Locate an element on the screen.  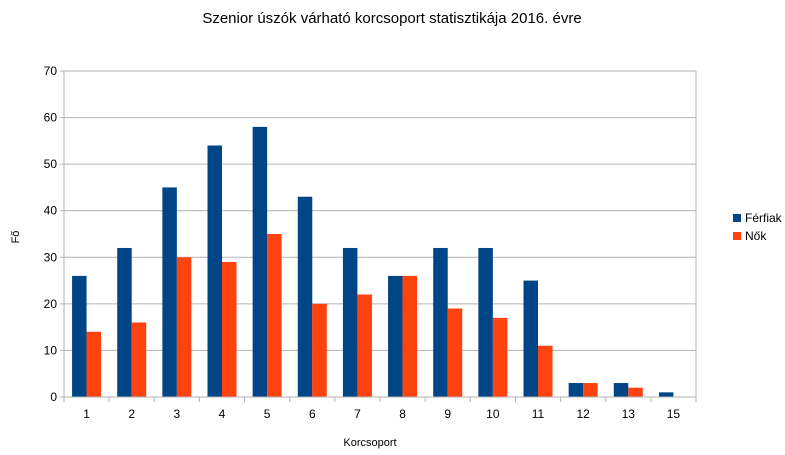
x-axis-title: Korcsoport is located at coordinates (369, 443).